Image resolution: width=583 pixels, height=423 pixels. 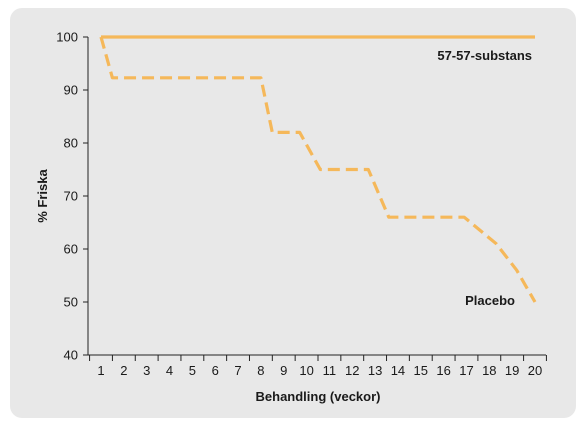 I want to click on x-tick-label-4: 4, so click(x=169, y=370).